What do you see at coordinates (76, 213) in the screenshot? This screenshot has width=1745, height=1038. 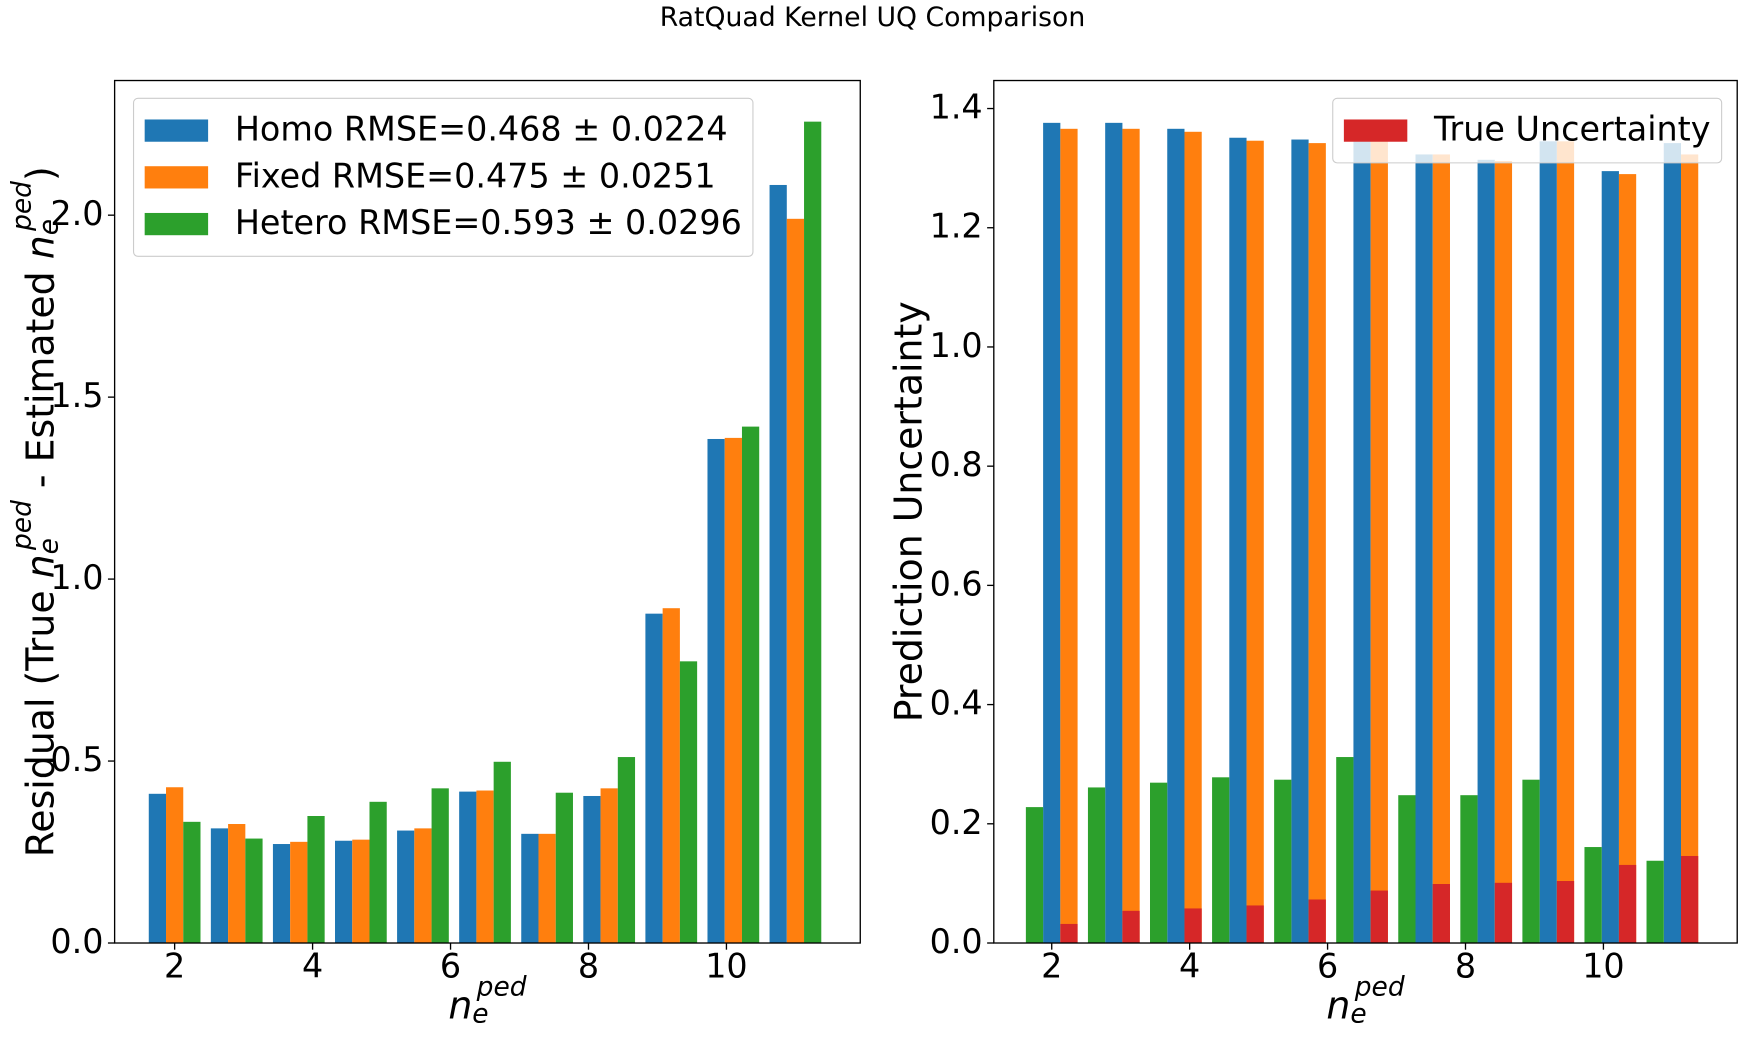 I see `y-tick-label: 2.0` at bounding box center [76, 213].